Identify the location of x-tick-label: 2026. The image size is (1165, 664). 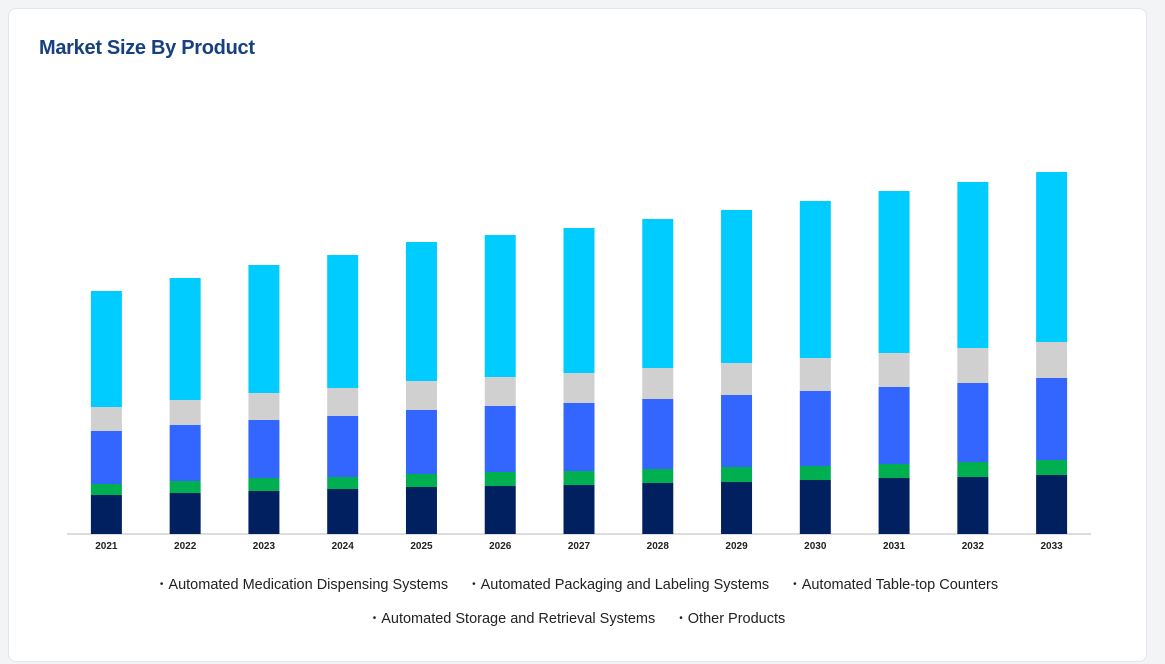
(500, 546).